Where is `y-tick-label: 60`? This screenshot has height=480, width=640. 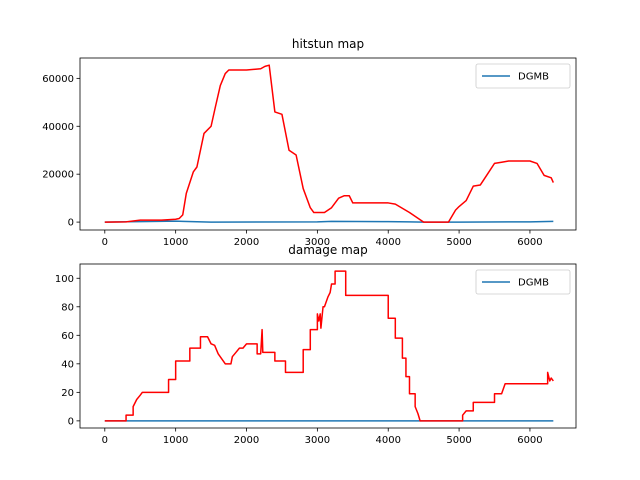 y-tick-label: 60 is located at coordinates (67, 336).